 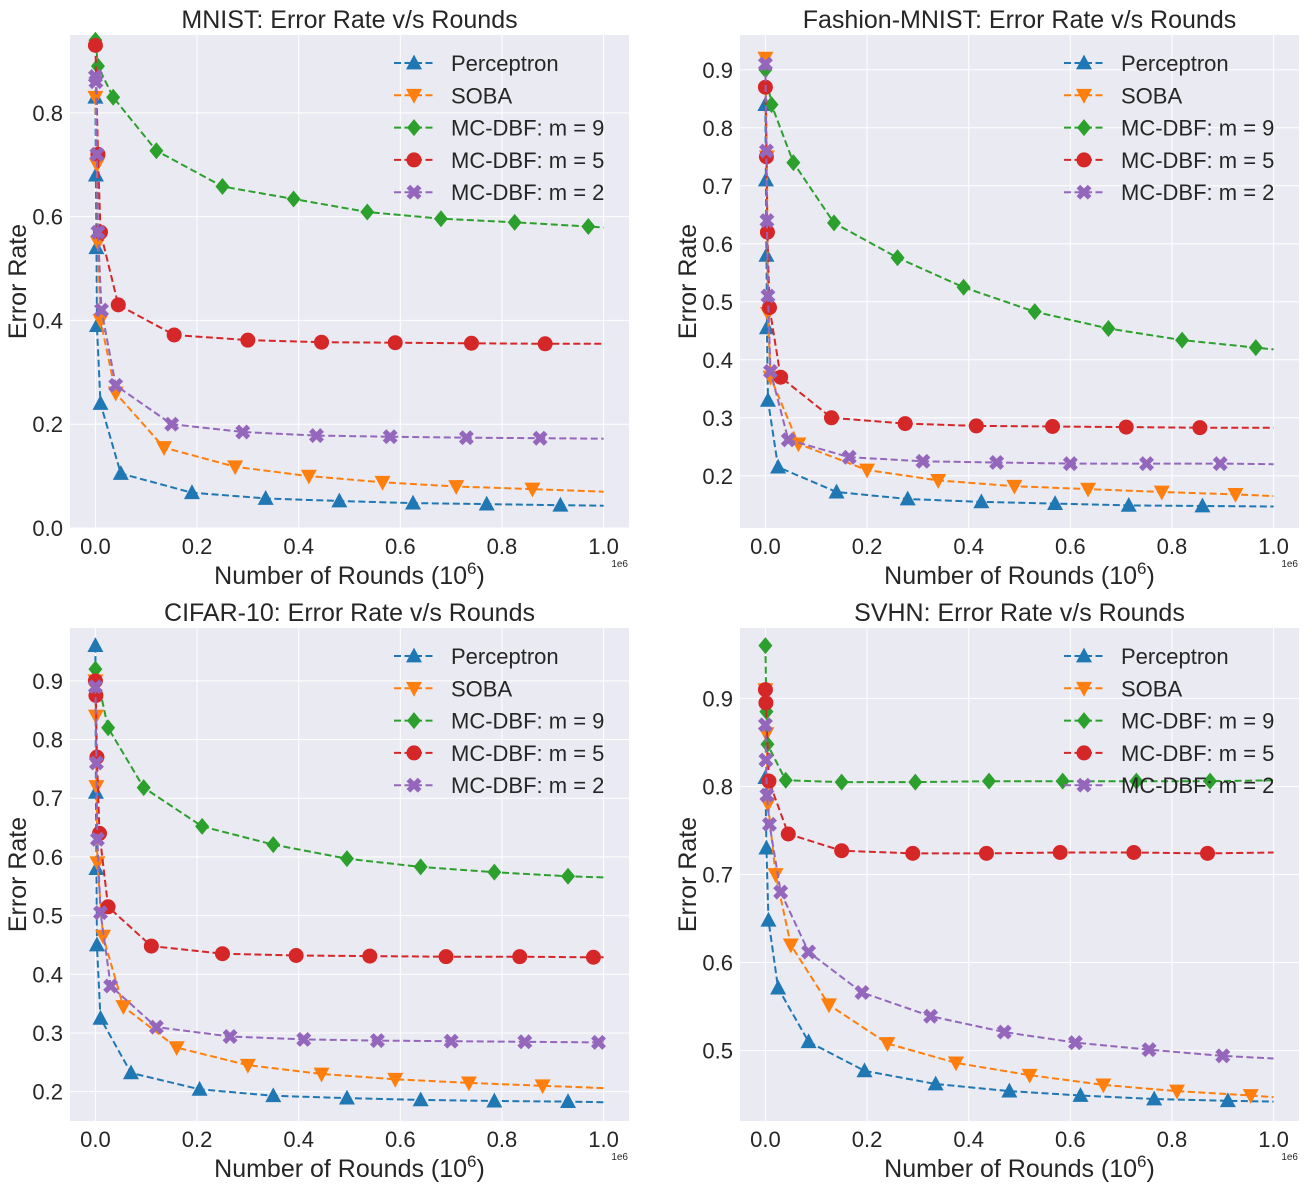 What do you see at coordinates (1197, 785) in the screenshot?
I see `legend-label: MC-DBF: m = 2` at bounding box center [1197, 785].